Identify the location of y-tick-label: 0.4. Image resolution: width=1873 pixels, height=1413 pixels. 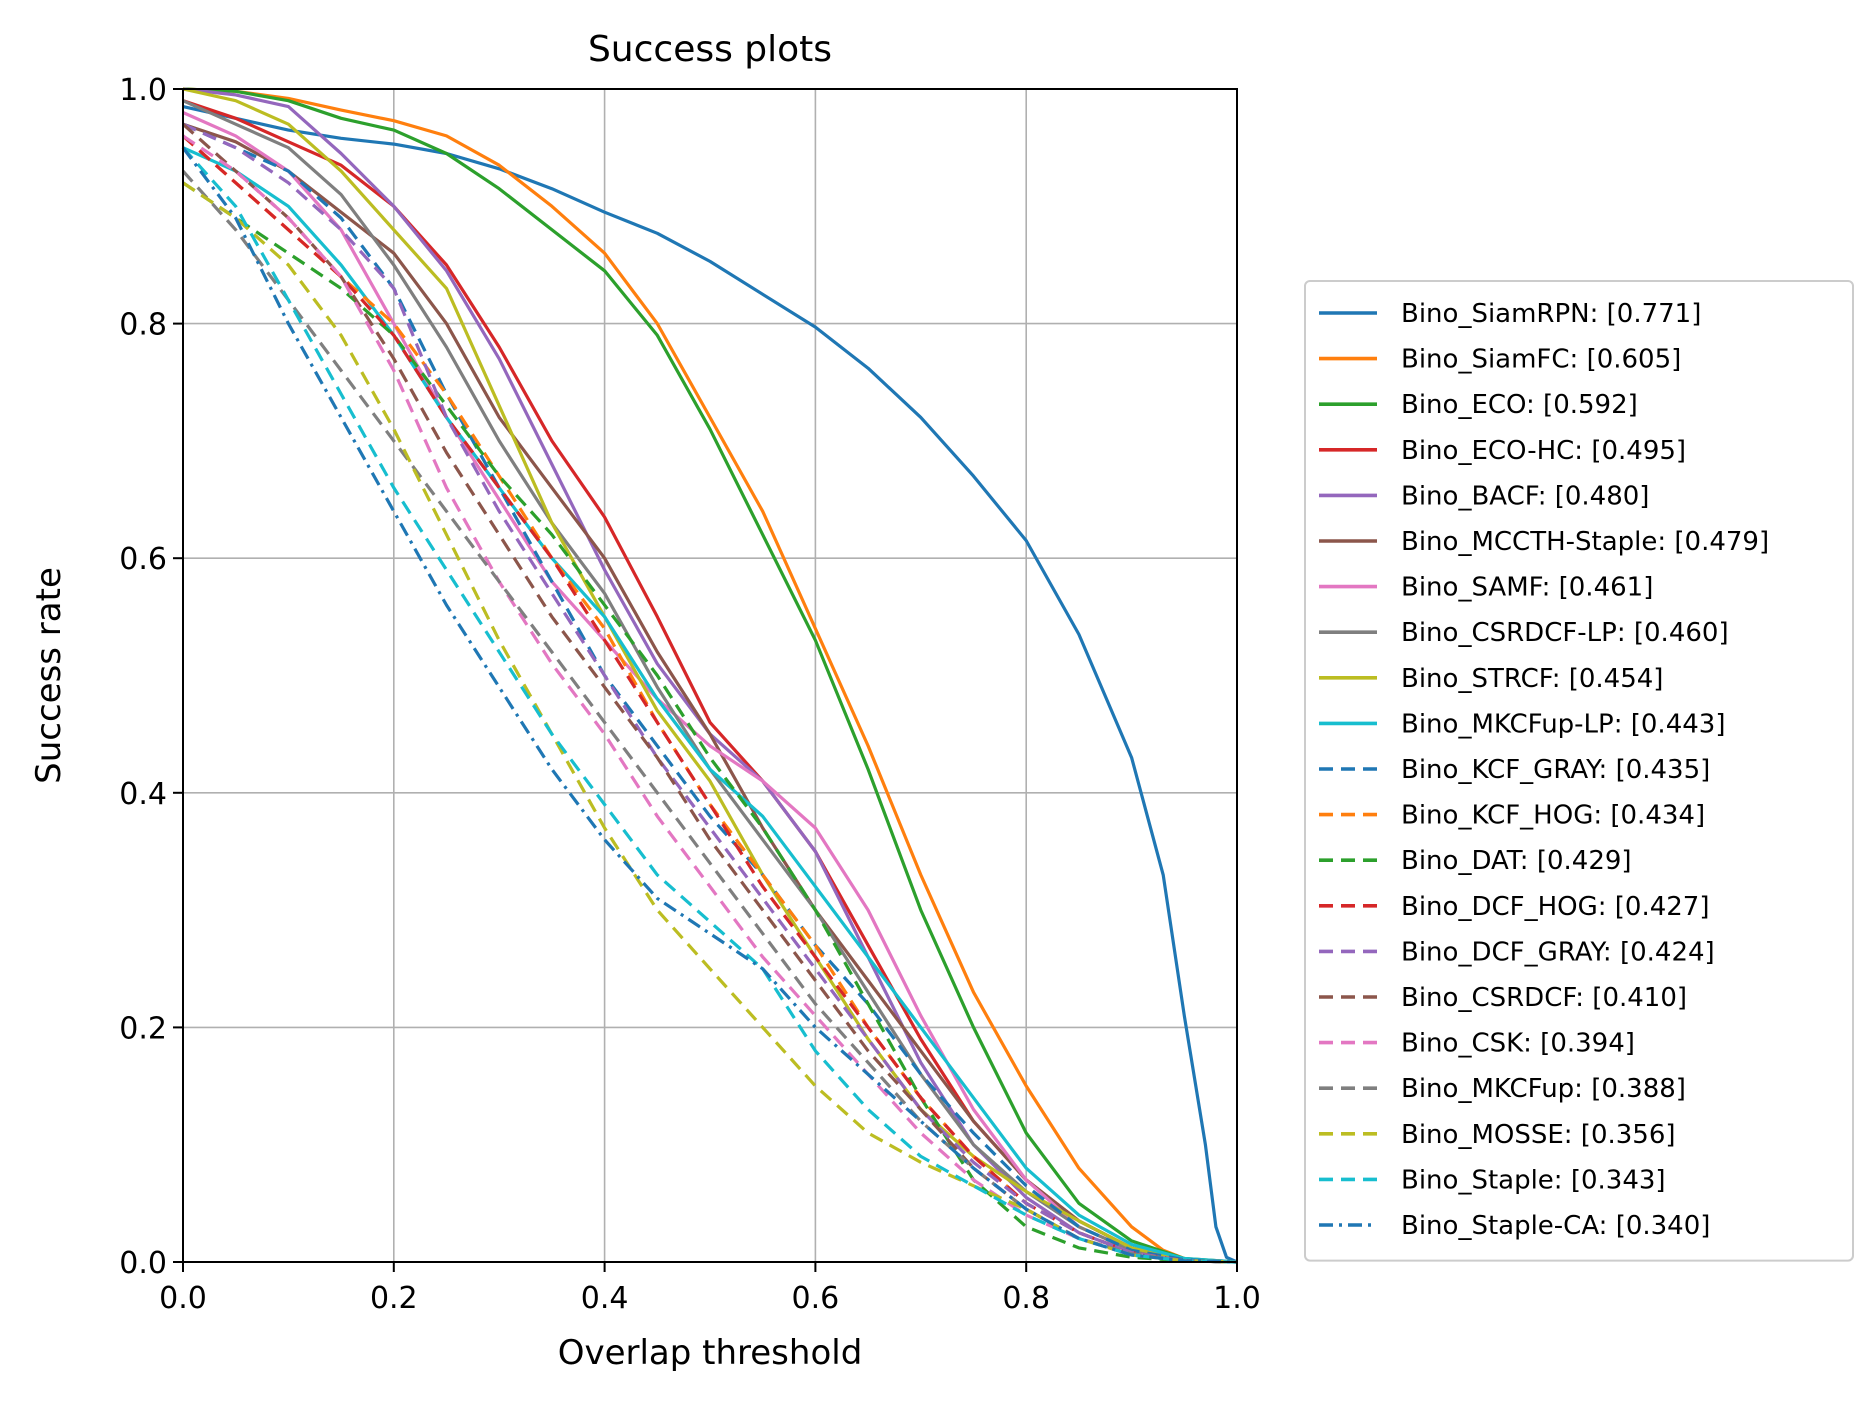
(143, 794).